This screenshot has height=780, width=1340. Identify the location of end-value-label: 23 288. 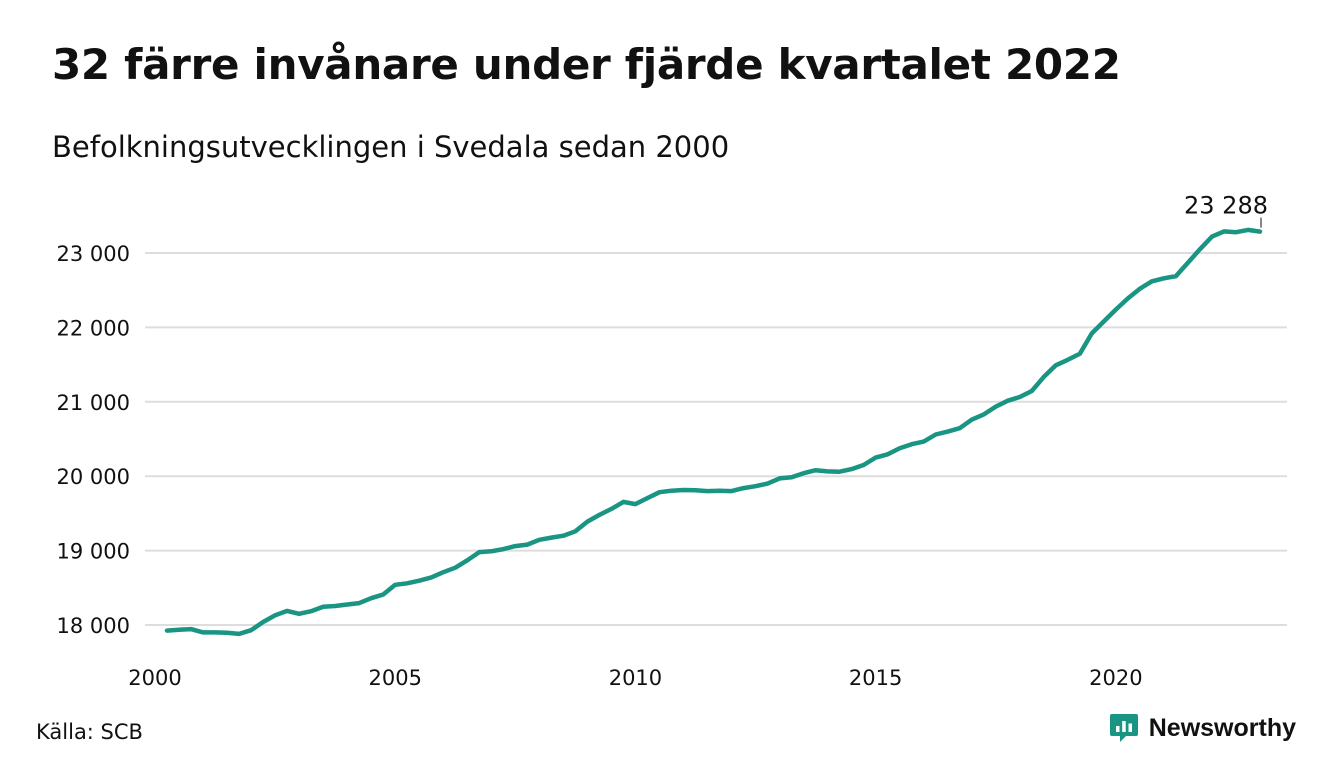
(1226, 206).